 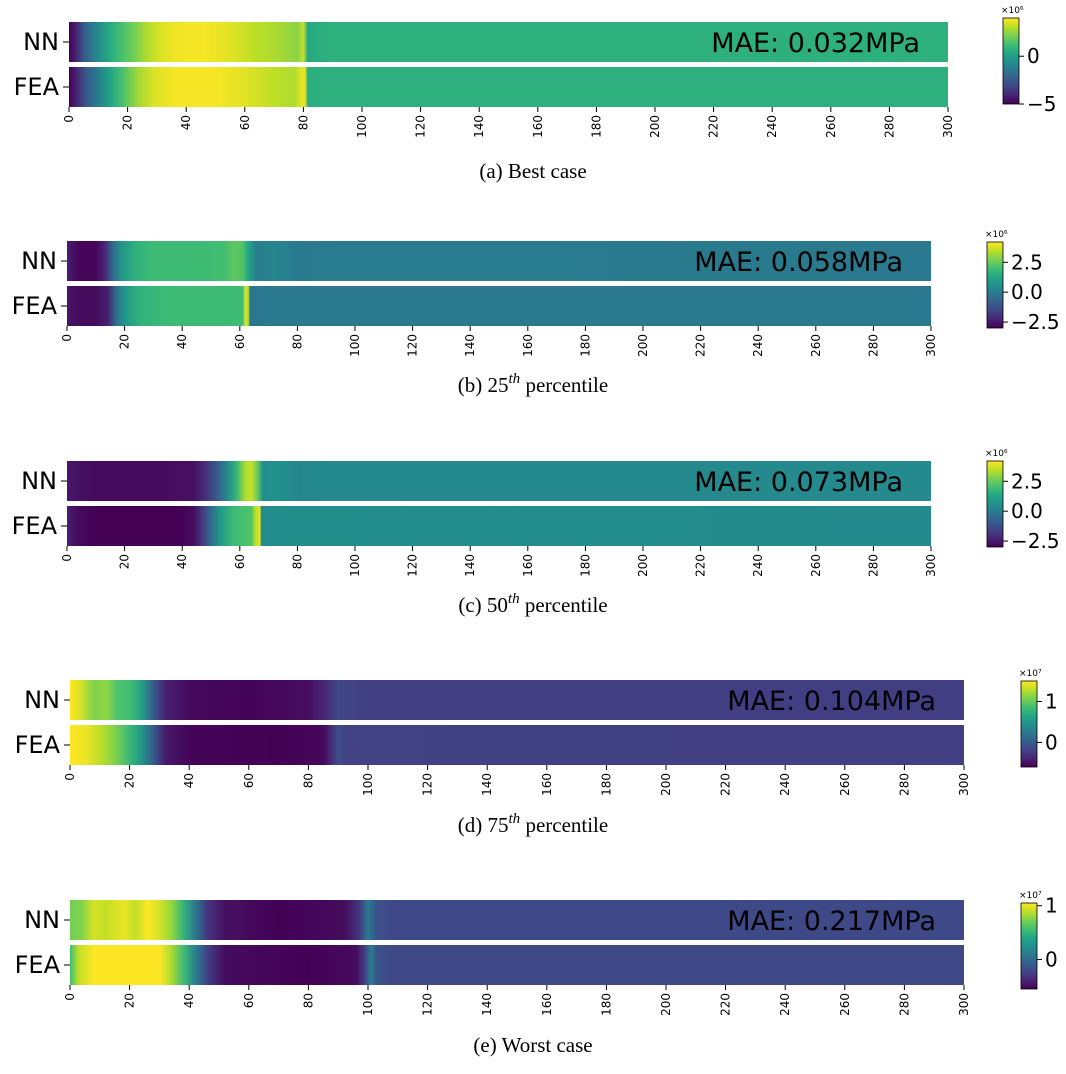 I want to click on colorbar-tick-label: 1, so click(x=1051, y=906).